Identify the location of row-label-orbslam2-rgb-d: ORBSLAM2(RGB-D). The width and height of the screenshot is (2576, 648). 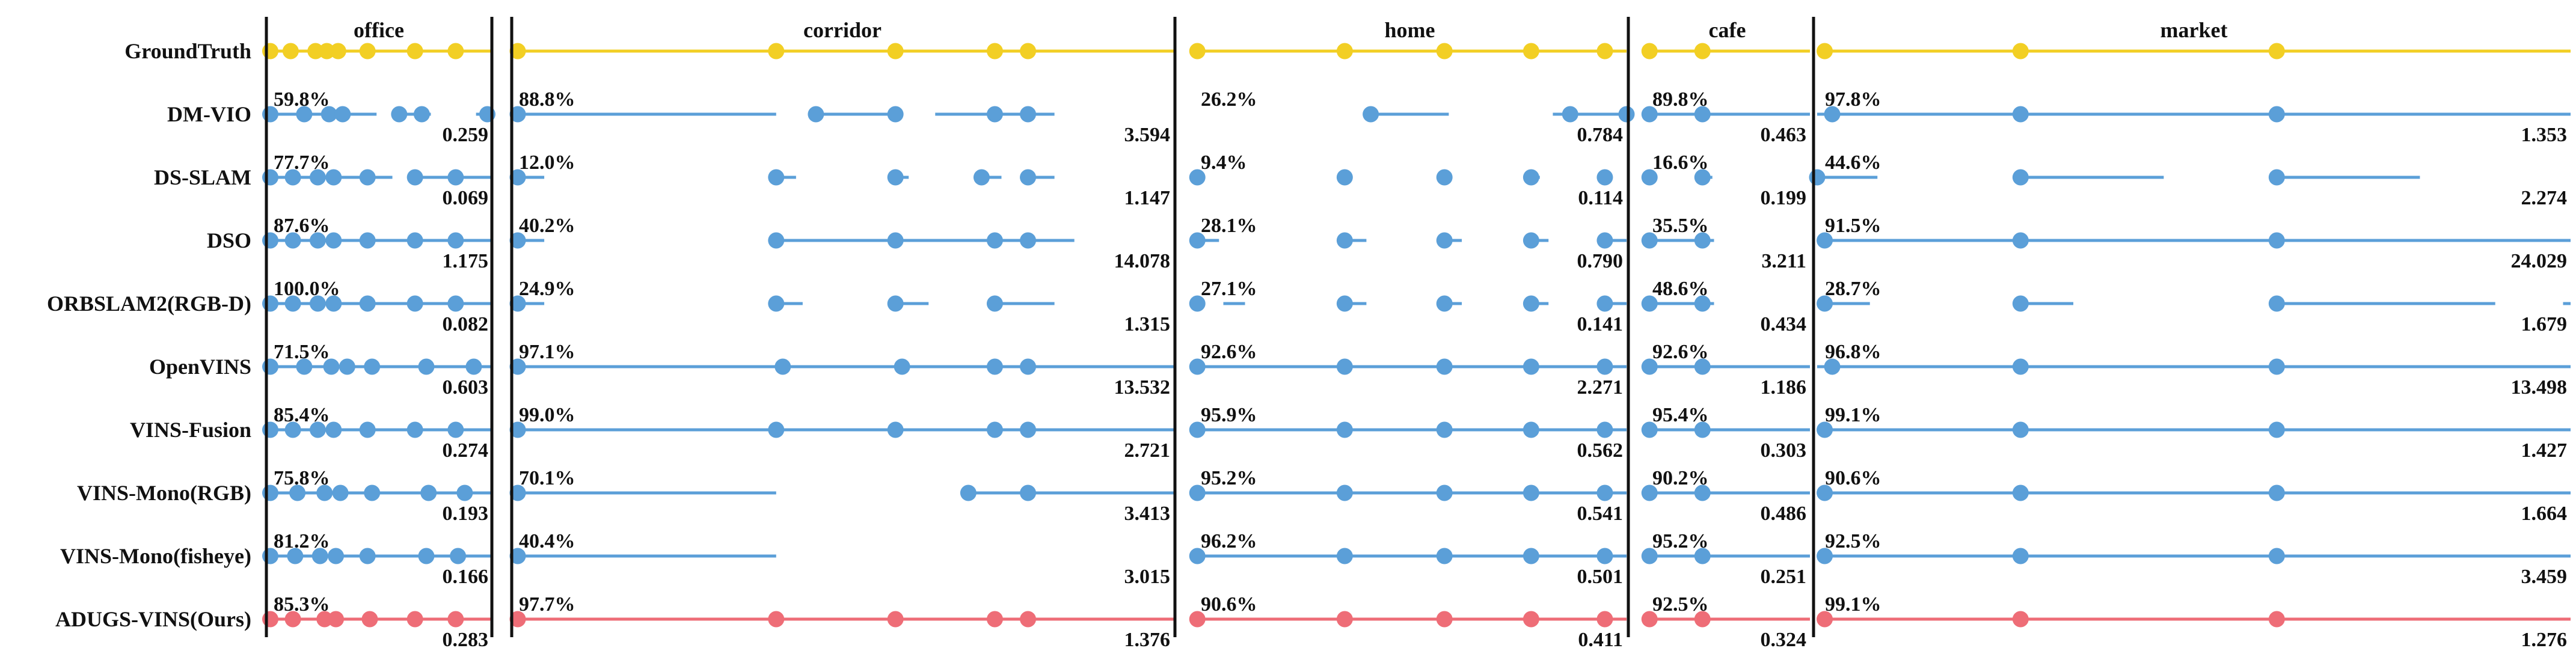
(149, 304).